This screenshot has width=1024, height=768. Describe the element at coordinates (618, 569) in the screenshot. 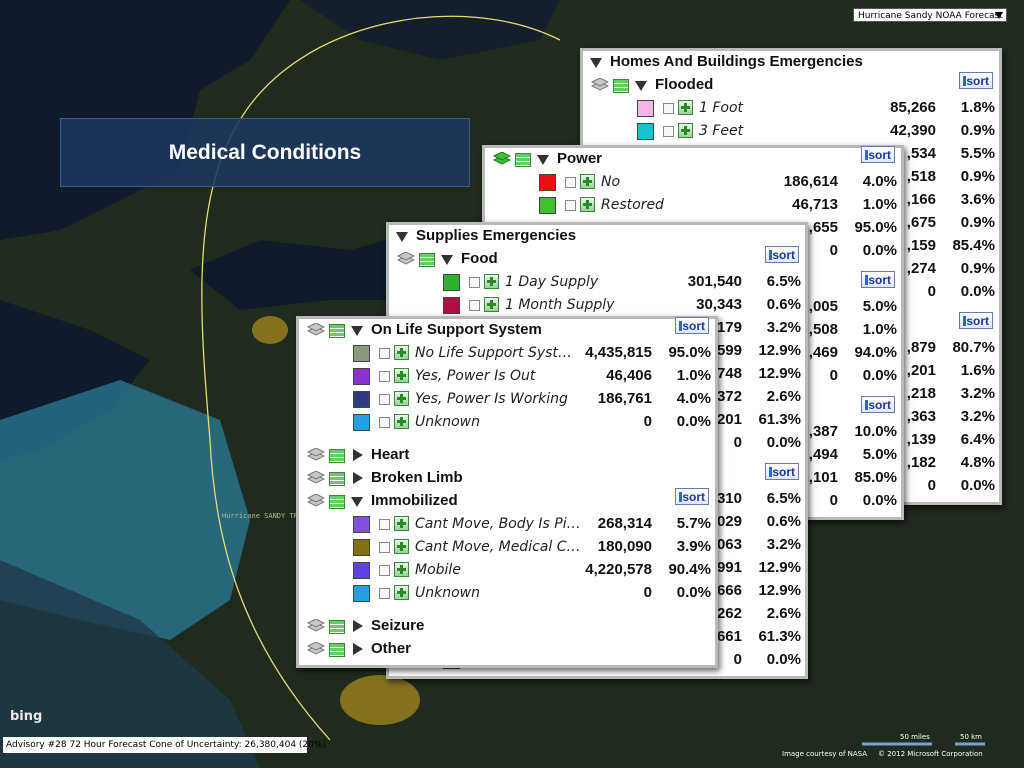

I see `count: 4,220,578` at that location.